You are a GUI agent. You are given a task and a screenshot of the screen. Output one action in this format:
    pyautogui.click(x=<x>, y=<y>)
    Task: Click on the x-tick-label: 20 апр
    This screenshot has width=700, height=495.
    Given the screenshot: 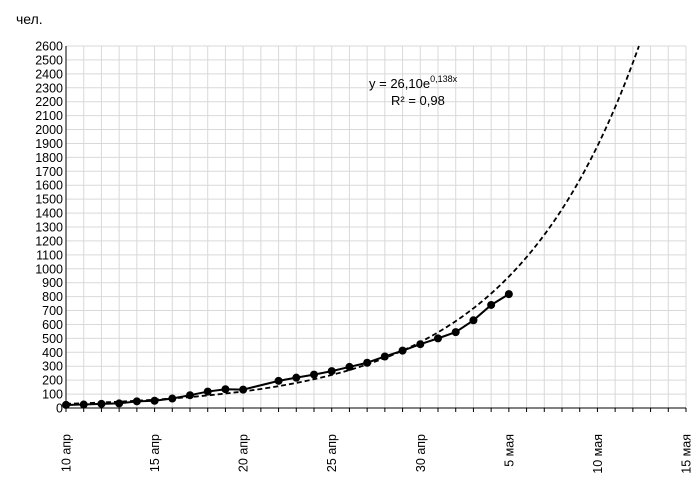 What is the action you would take?
    pyautogui.click(x=244, y=453)
    